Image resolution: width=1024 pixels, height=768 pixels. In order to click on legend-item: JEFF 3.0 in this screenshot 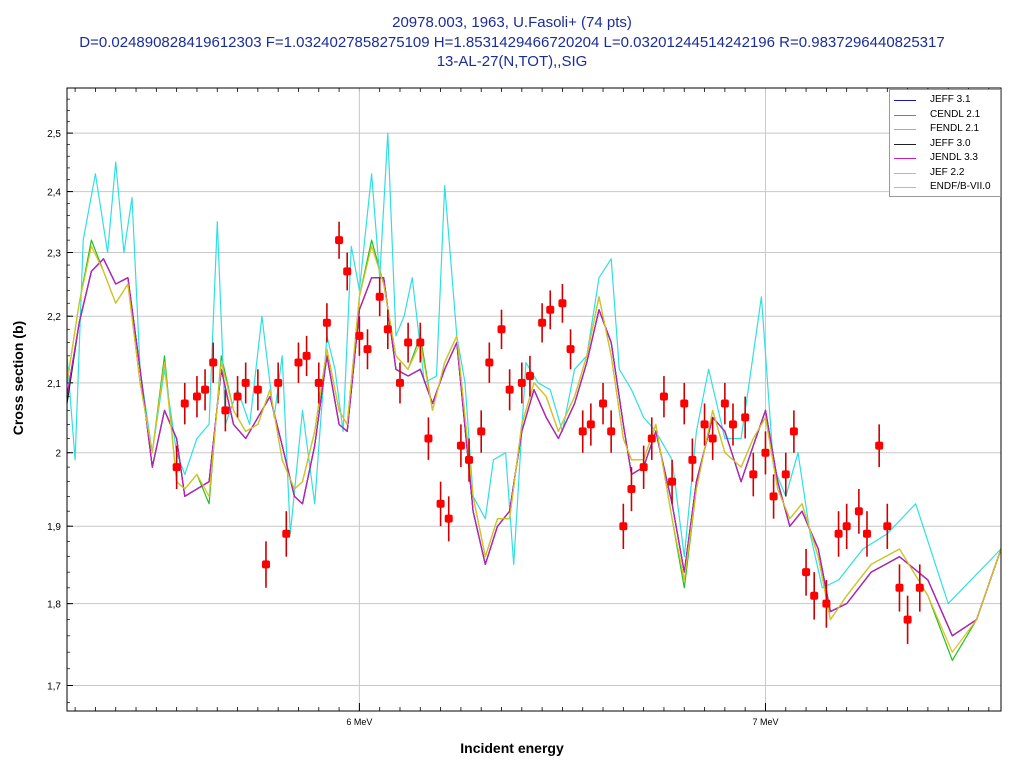, I will do `click(947, 144)`.